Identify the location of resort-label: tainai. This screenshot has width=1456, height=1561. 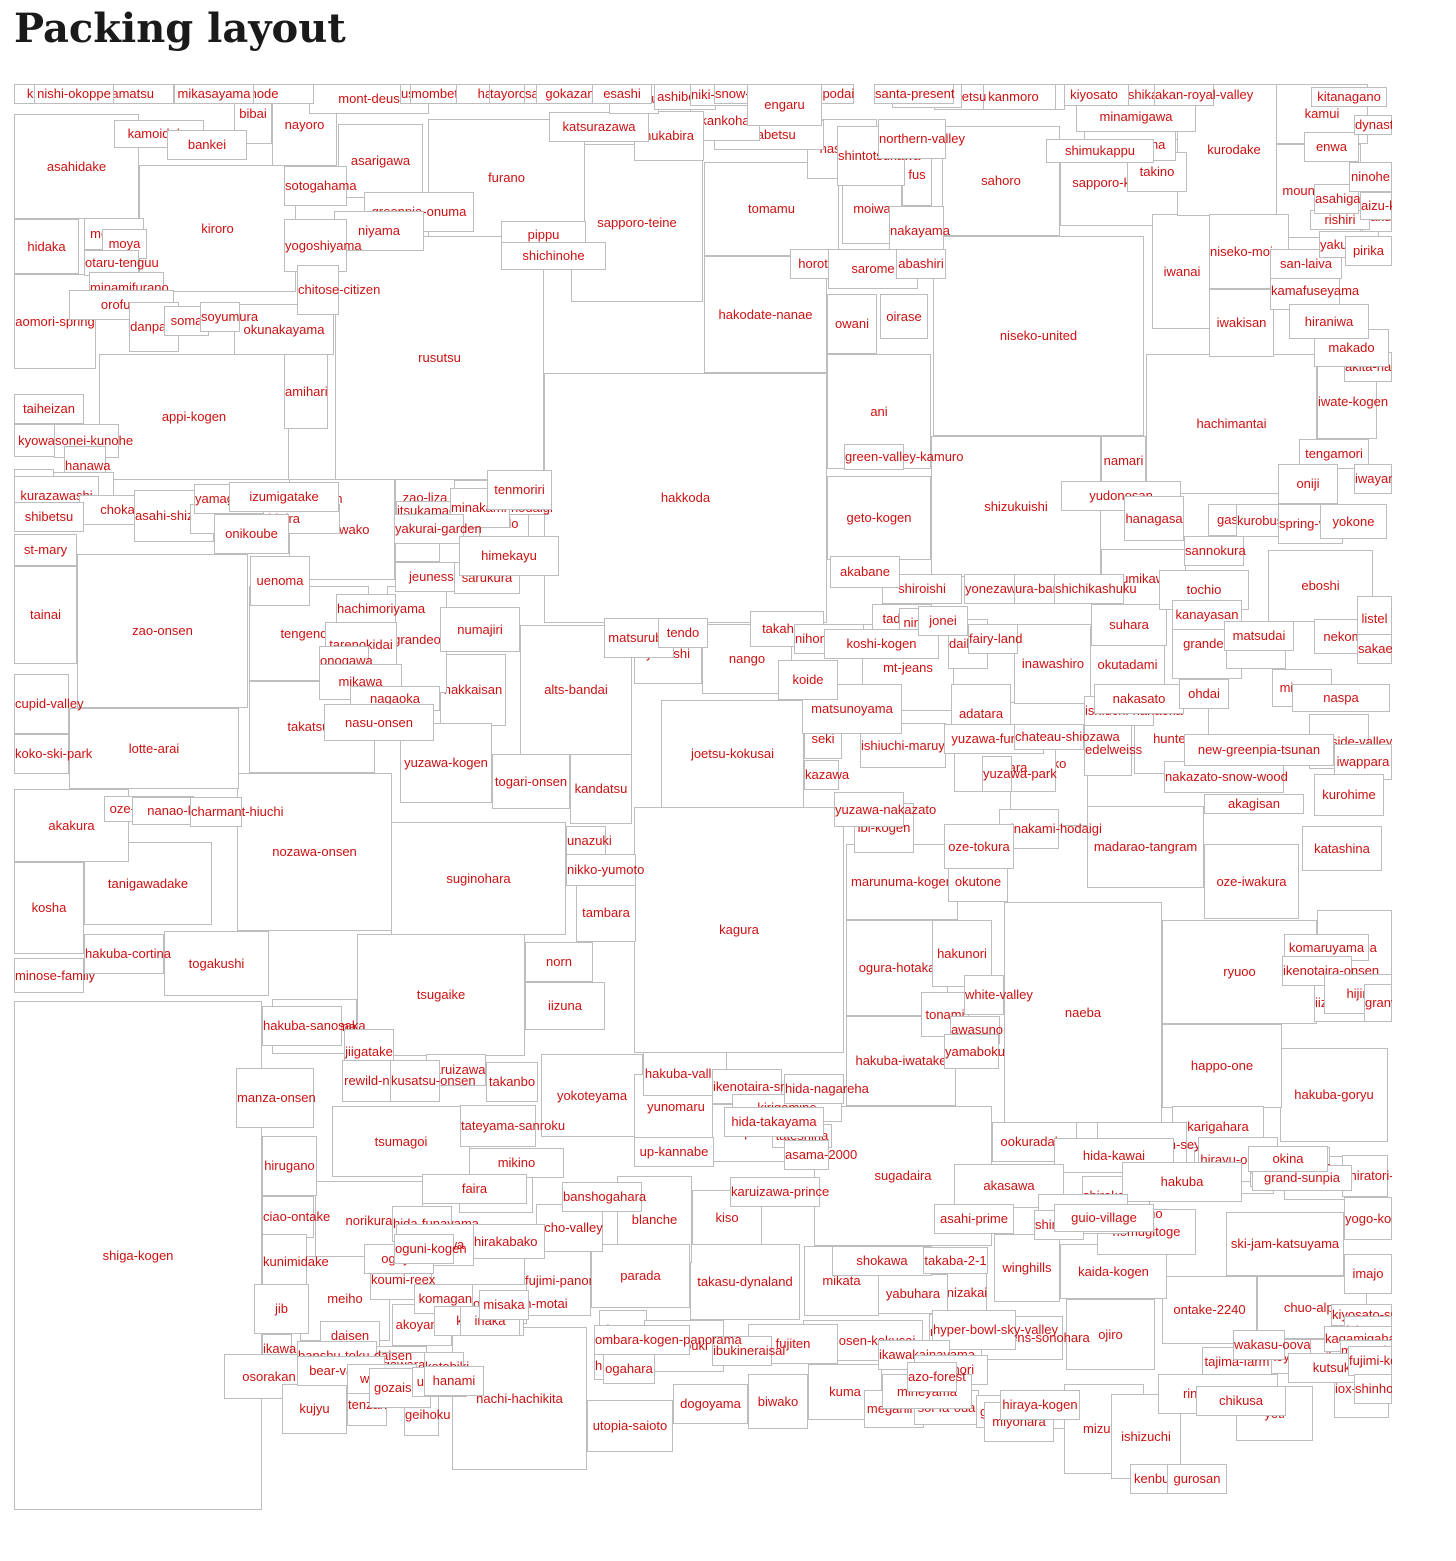
(45, 614).